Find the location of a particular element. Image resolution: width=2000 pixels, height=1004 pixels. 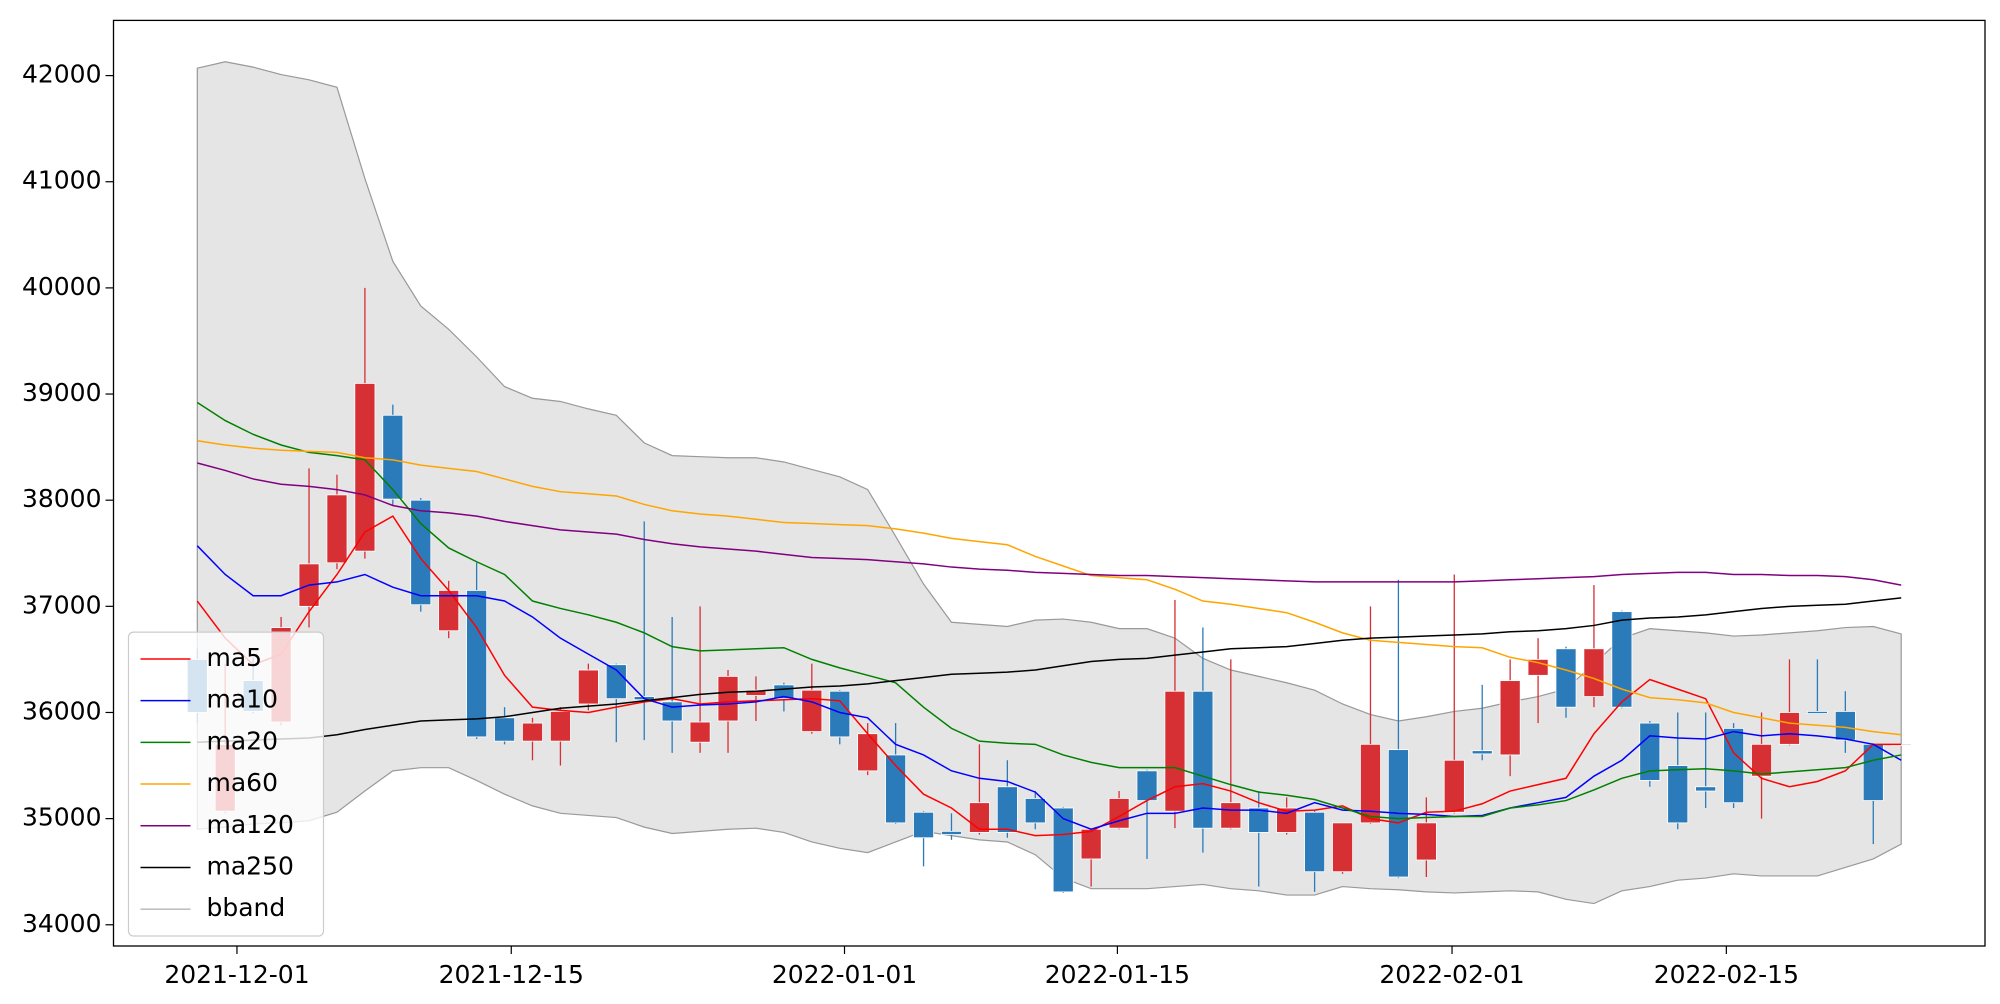

y-tick-label: 34000 is located at coordinates (62, 923).